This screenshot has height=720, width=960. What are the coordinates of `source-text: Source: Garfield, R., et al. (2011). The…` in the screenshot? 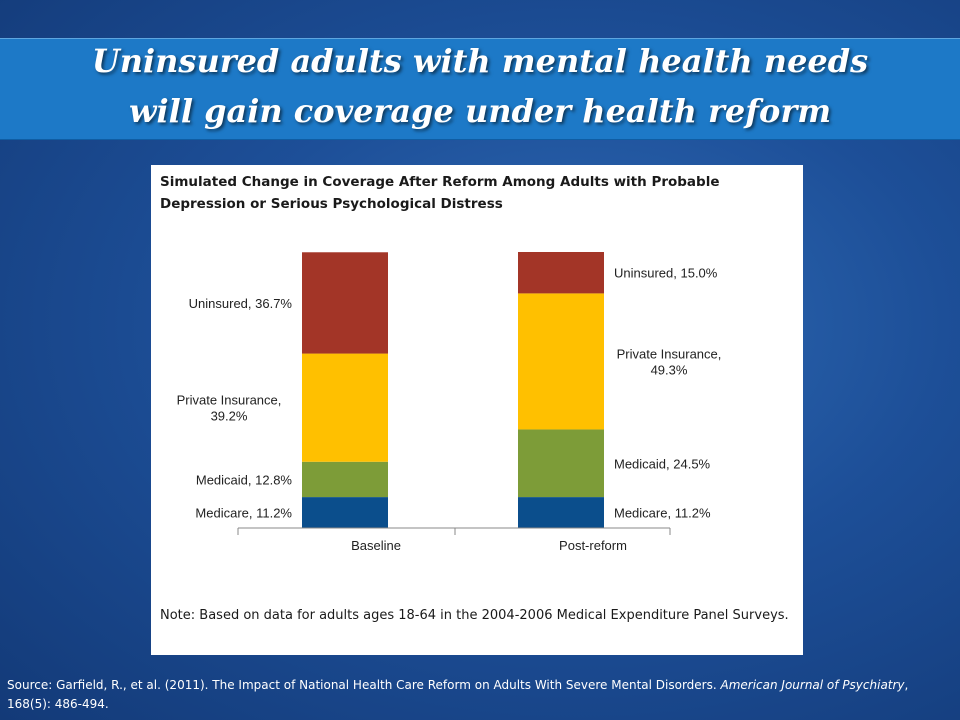 It's located at (364, 685).